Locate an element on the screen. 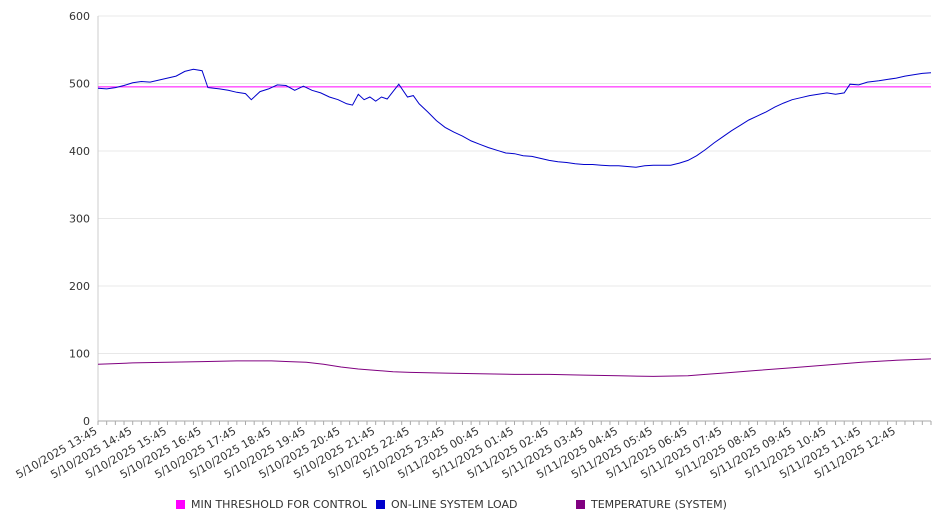 Image resolution: width=946 pixels, height=526 pixels. y-tick-label: 200 is located at coordinates (79, 286).